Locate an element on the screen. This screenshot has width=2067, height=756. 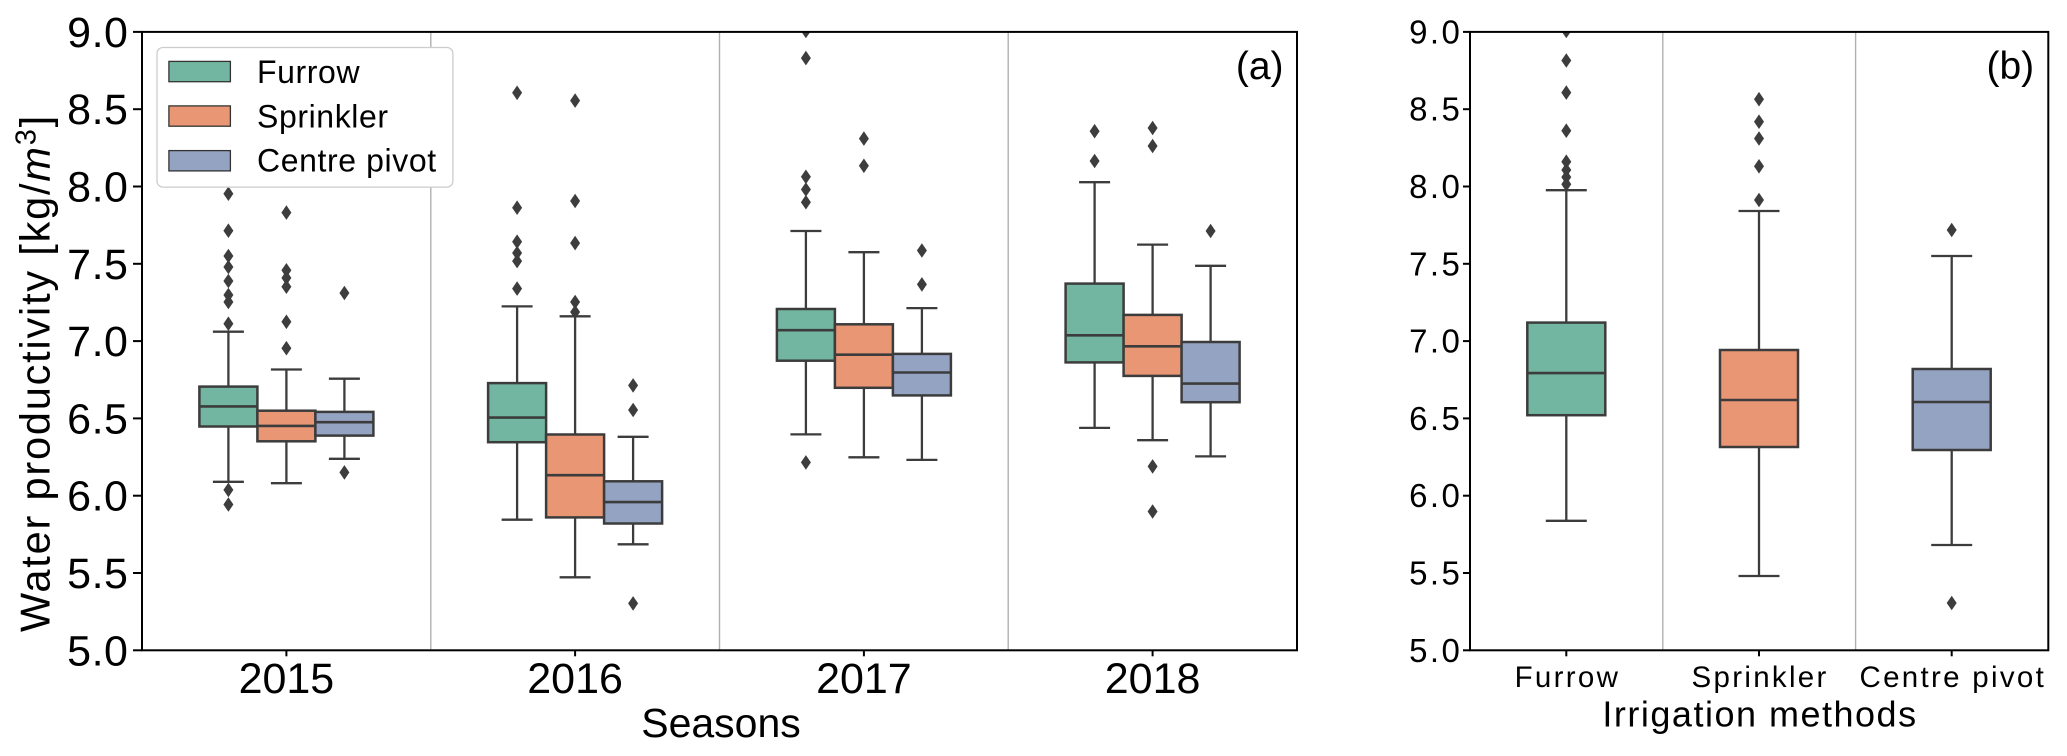
svg-text: 2018 is located at coordinates (1153, 679).